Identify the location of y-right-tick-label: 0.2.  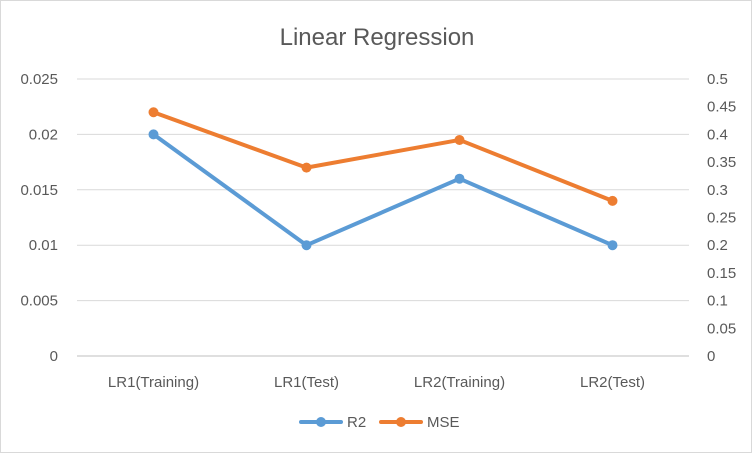
(717, 245).